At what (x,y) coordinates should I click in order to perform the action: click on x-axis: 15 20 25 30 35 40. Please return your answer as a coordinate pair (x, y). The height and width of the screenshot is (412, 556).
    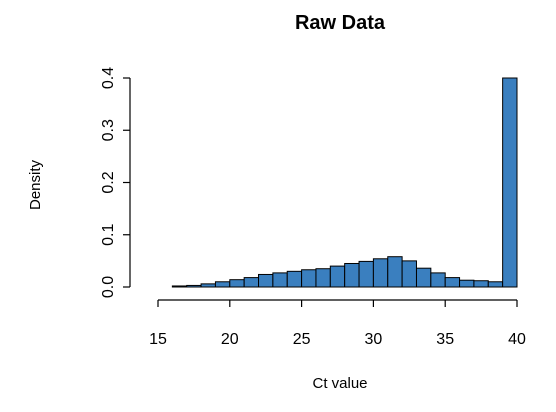
    Looking at the image, I should click on (337, 323).